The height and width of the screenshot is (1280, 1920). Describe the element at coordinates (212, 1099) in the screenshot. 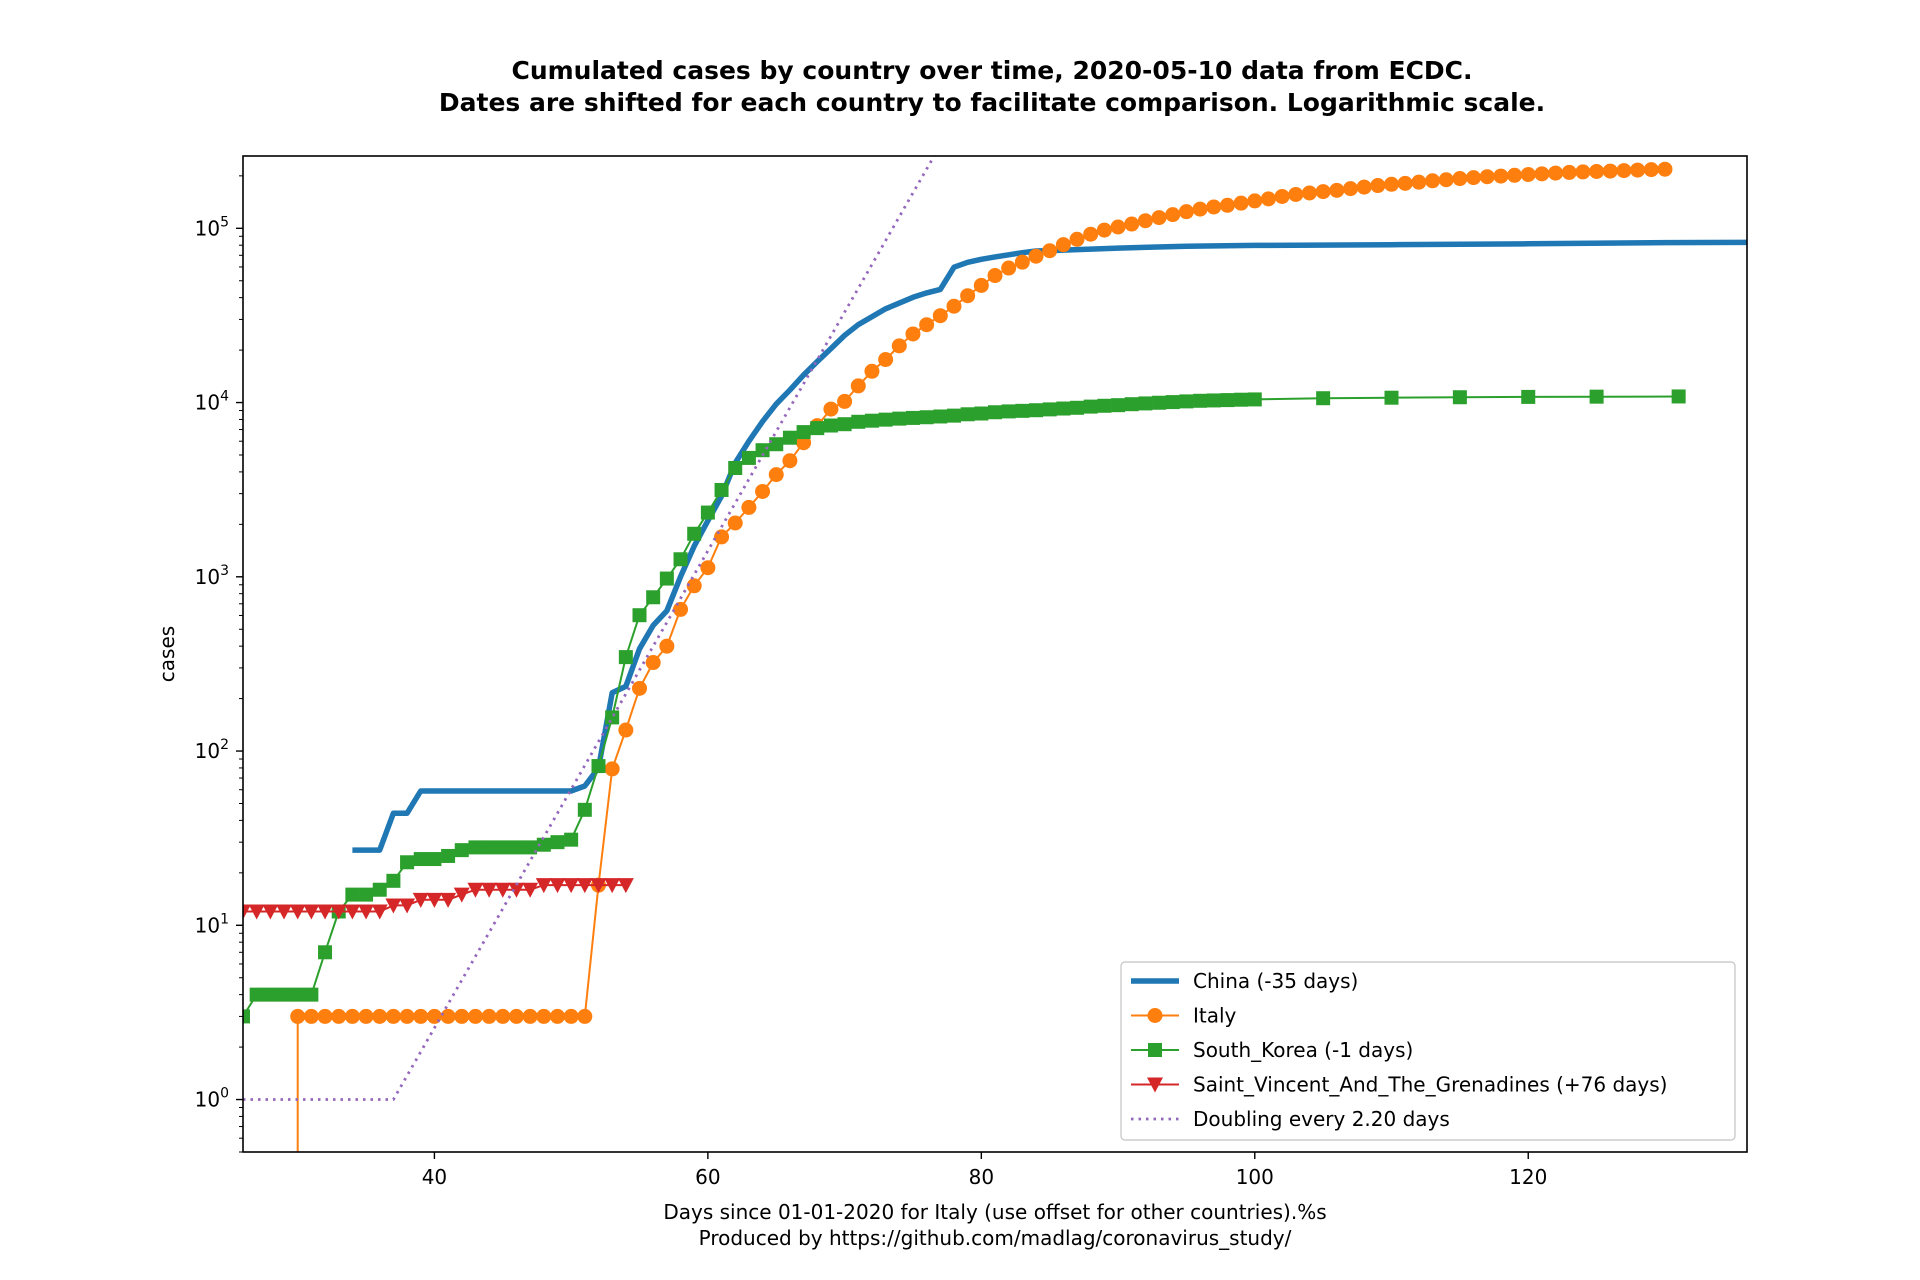

I see `y-tick-label: 10⁰` at that location.